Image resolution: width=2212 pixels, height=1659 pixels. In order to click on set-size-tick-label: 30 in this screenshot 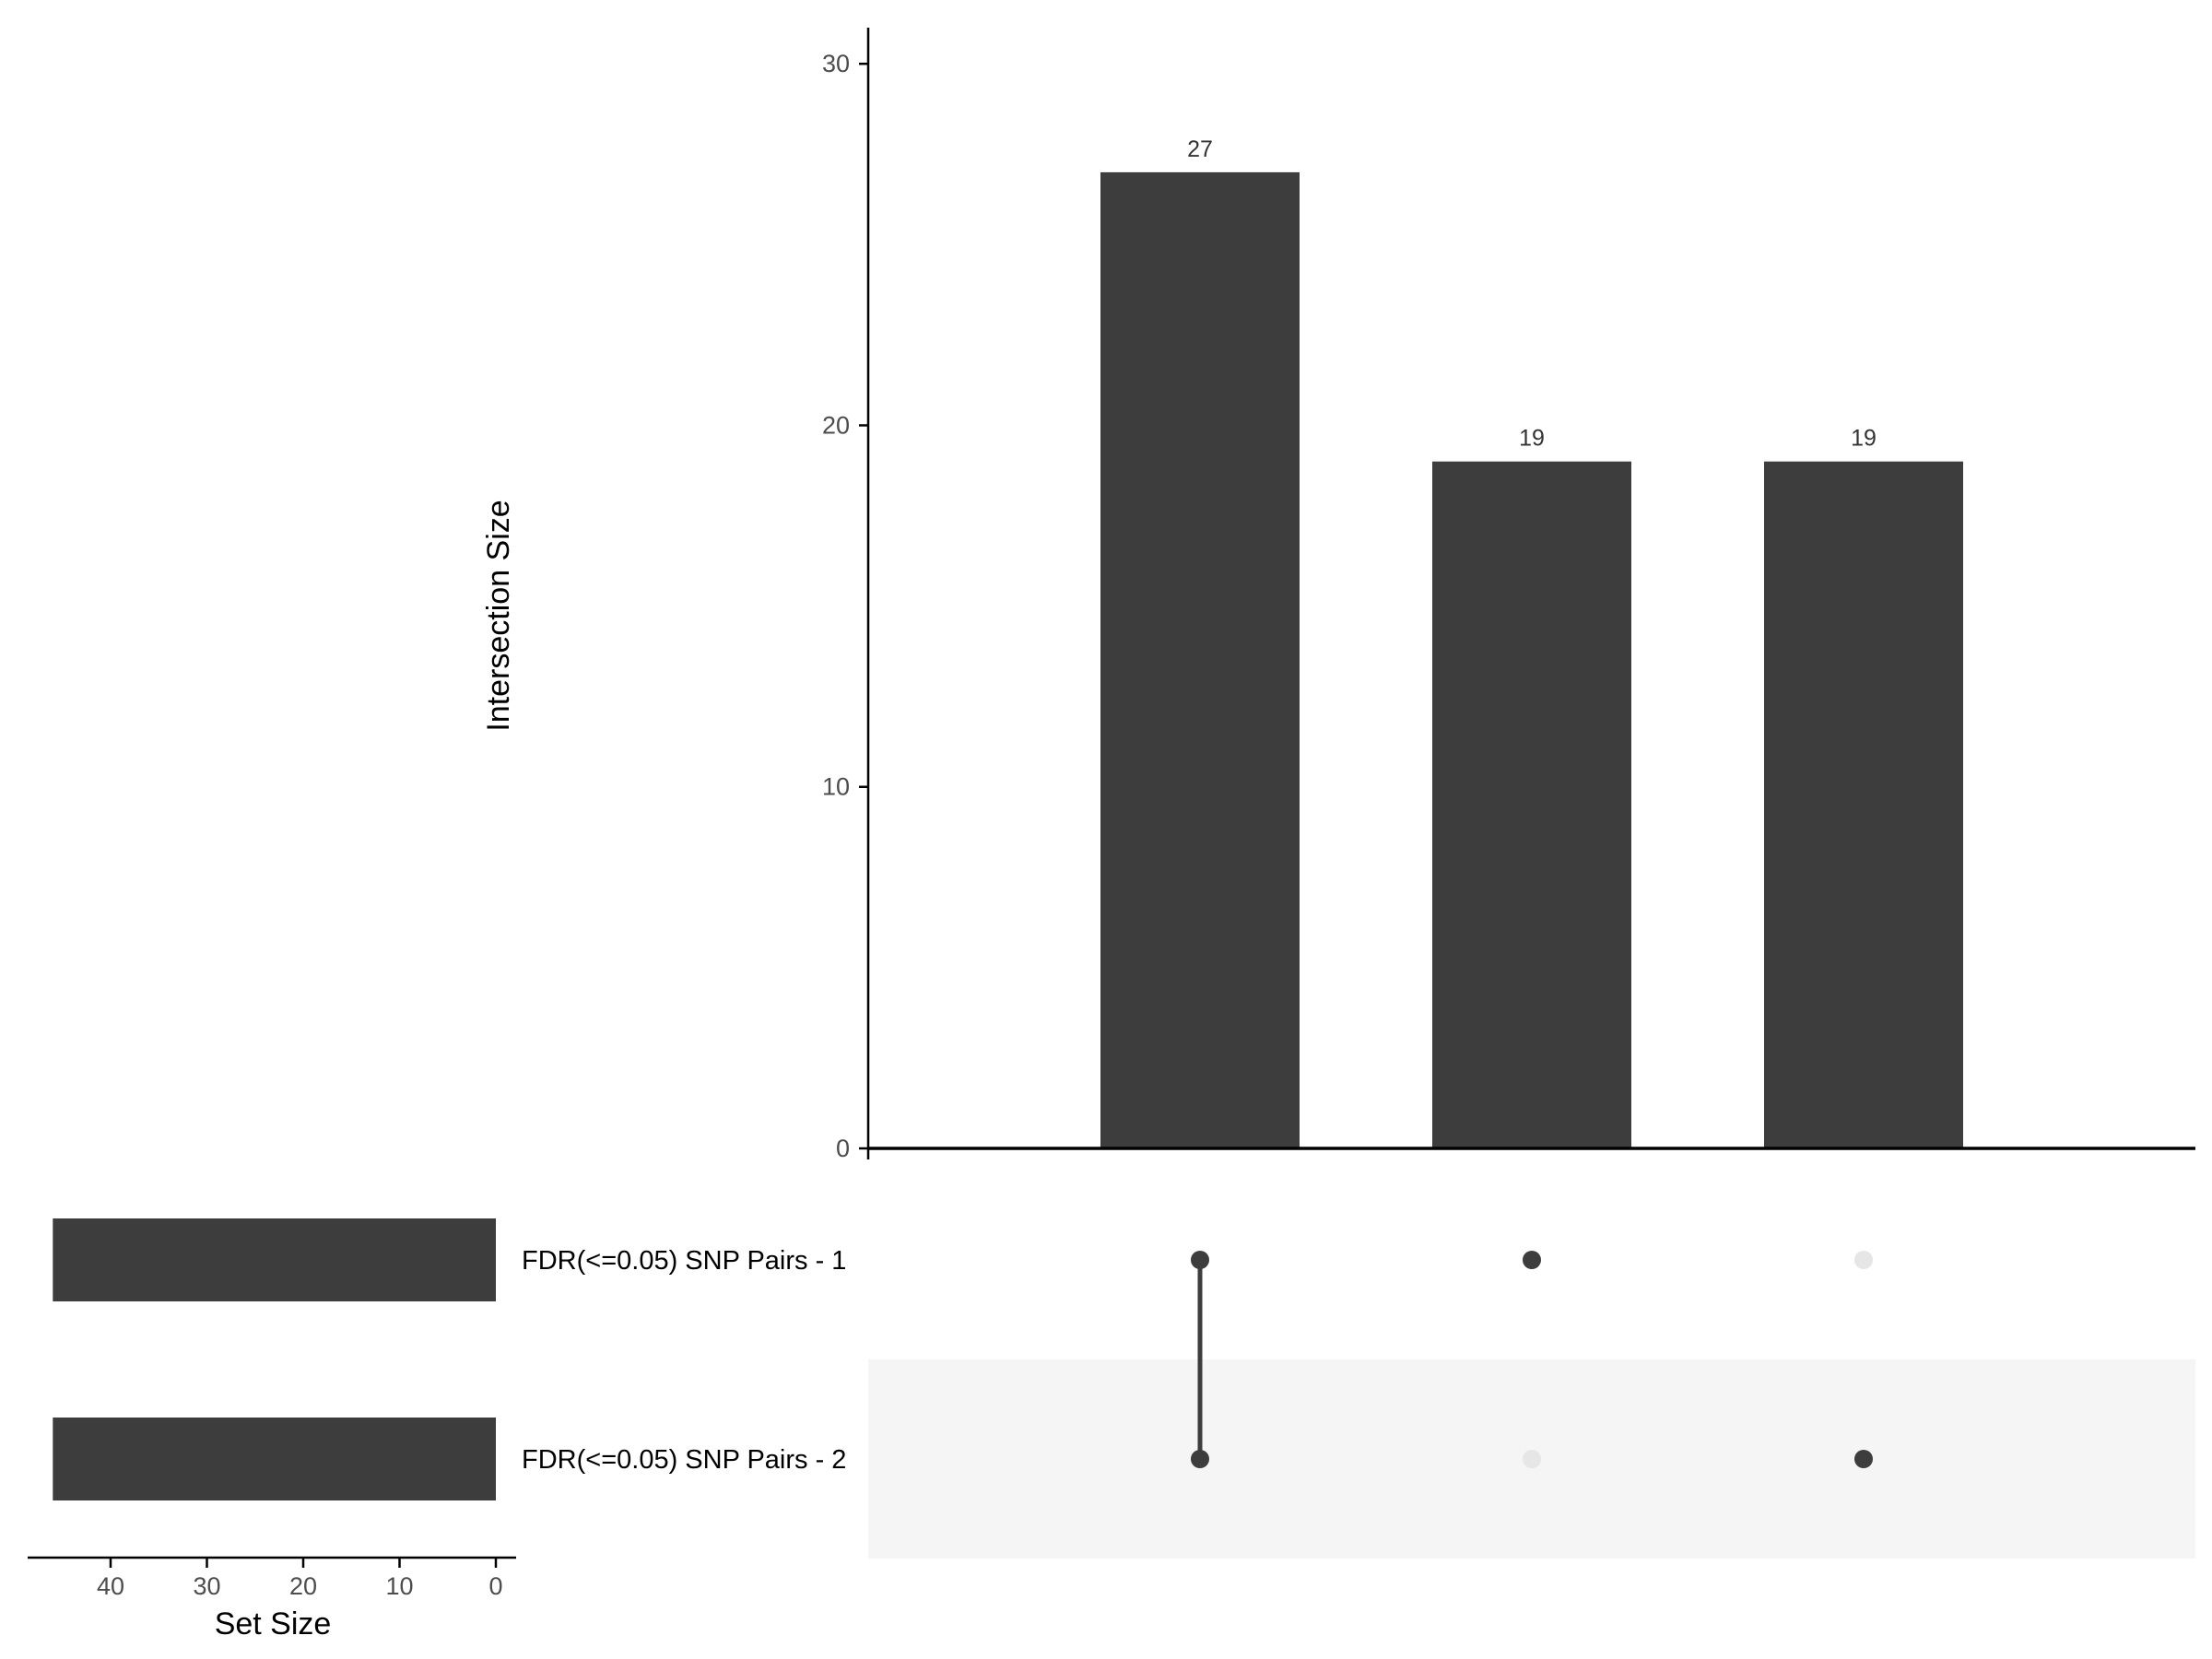, I will do `click(206, 1586)`.